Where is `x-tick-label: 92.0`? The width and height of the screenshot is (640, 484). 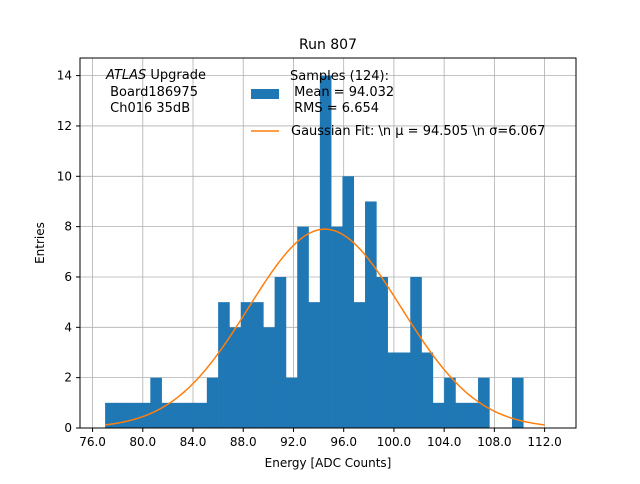 x-tick-label: 92.0 is located at coordinates (293, 442).